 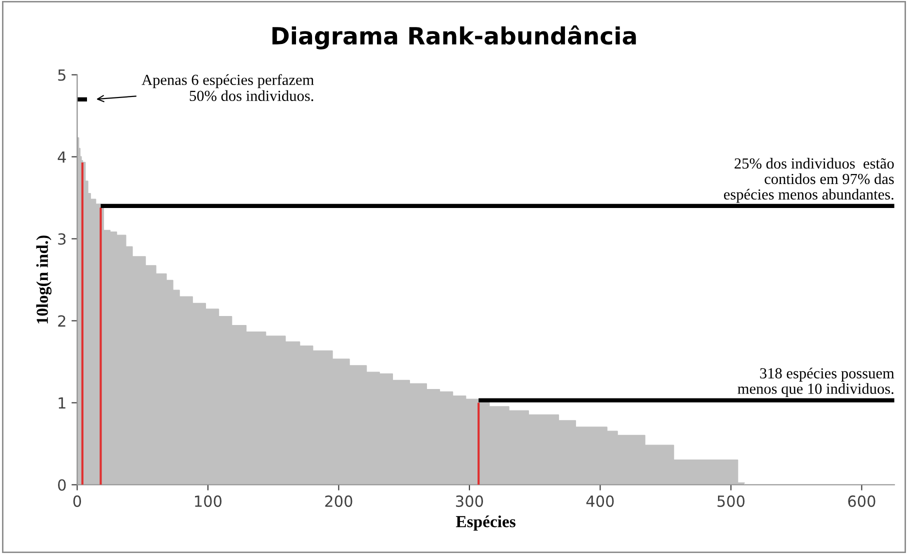 I want to click on chart-title: Diagrama Rank-abundância, so click(x=454, y=37).